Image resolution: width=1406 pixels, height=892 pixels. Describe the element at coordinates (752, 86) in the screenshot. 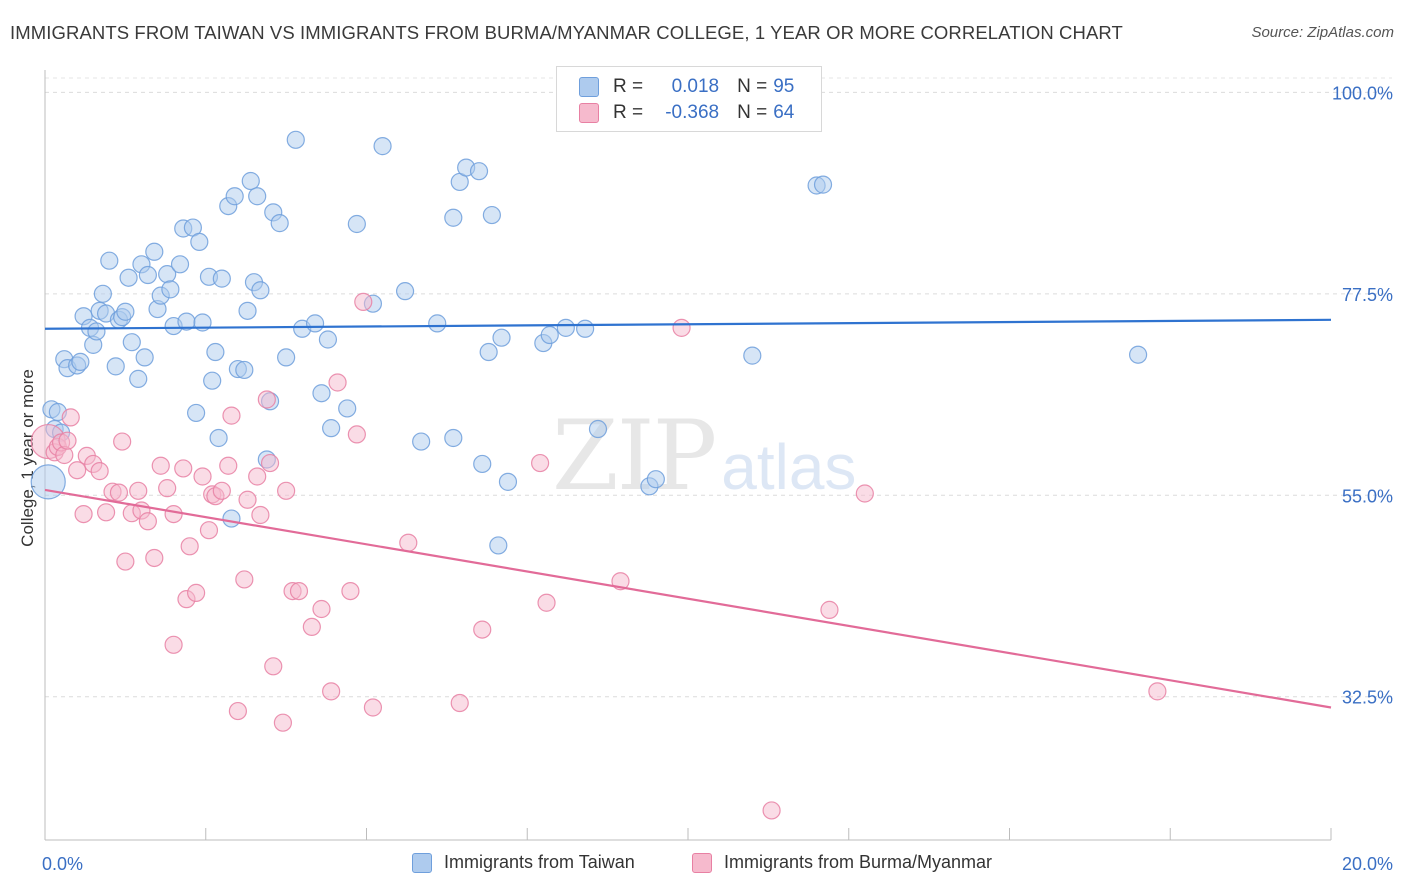

I see `legend-n-label: N =` at that location.